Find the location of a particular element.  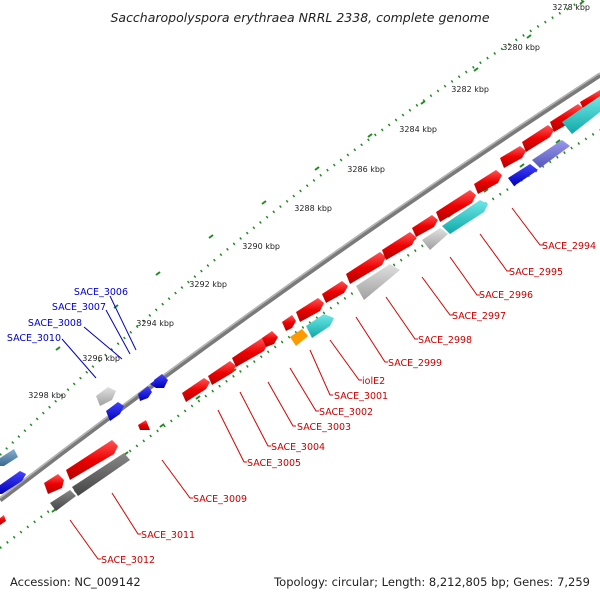

accession-text: Accession: NC_009142 is located at coordinates (75, 582).